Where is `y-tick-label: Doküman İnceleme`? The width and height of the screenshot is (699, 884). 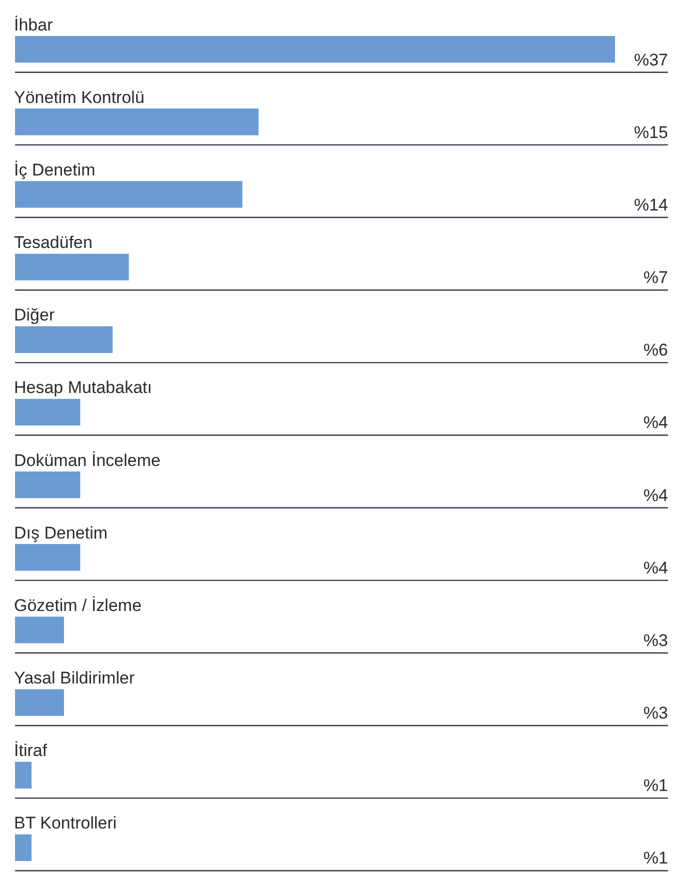 y-tick-label: Doküman İnceleme is located at coordinates (87, 460).